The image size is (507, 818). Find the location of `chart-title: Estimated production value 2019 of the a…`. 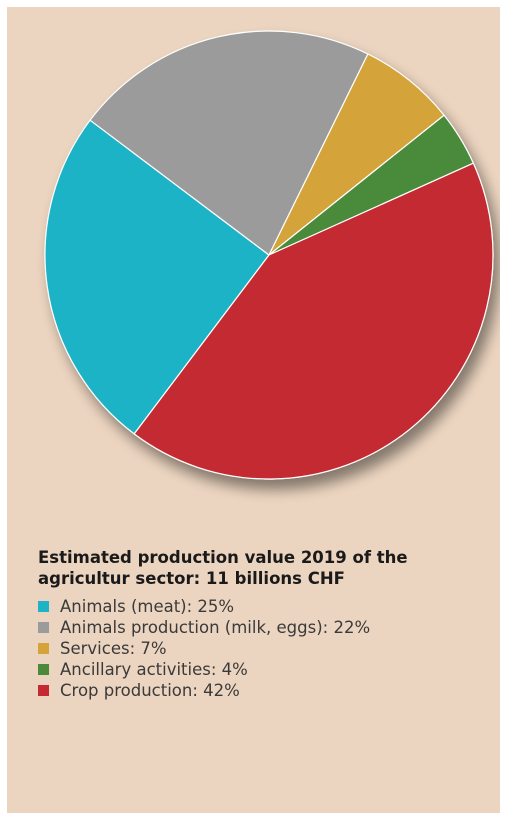

chart-title: Estimated production value 2019 of the a… is located at coordinates (223, 568).